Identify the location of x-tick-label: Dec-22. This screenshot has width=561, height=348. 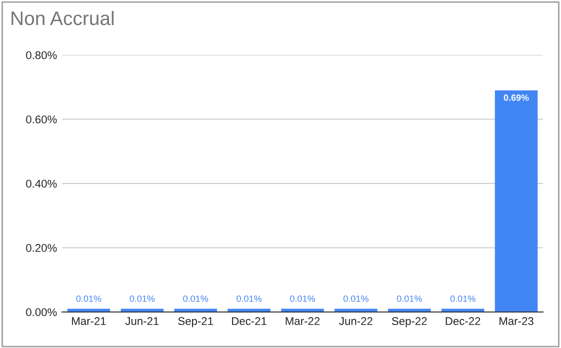
(463, 321).